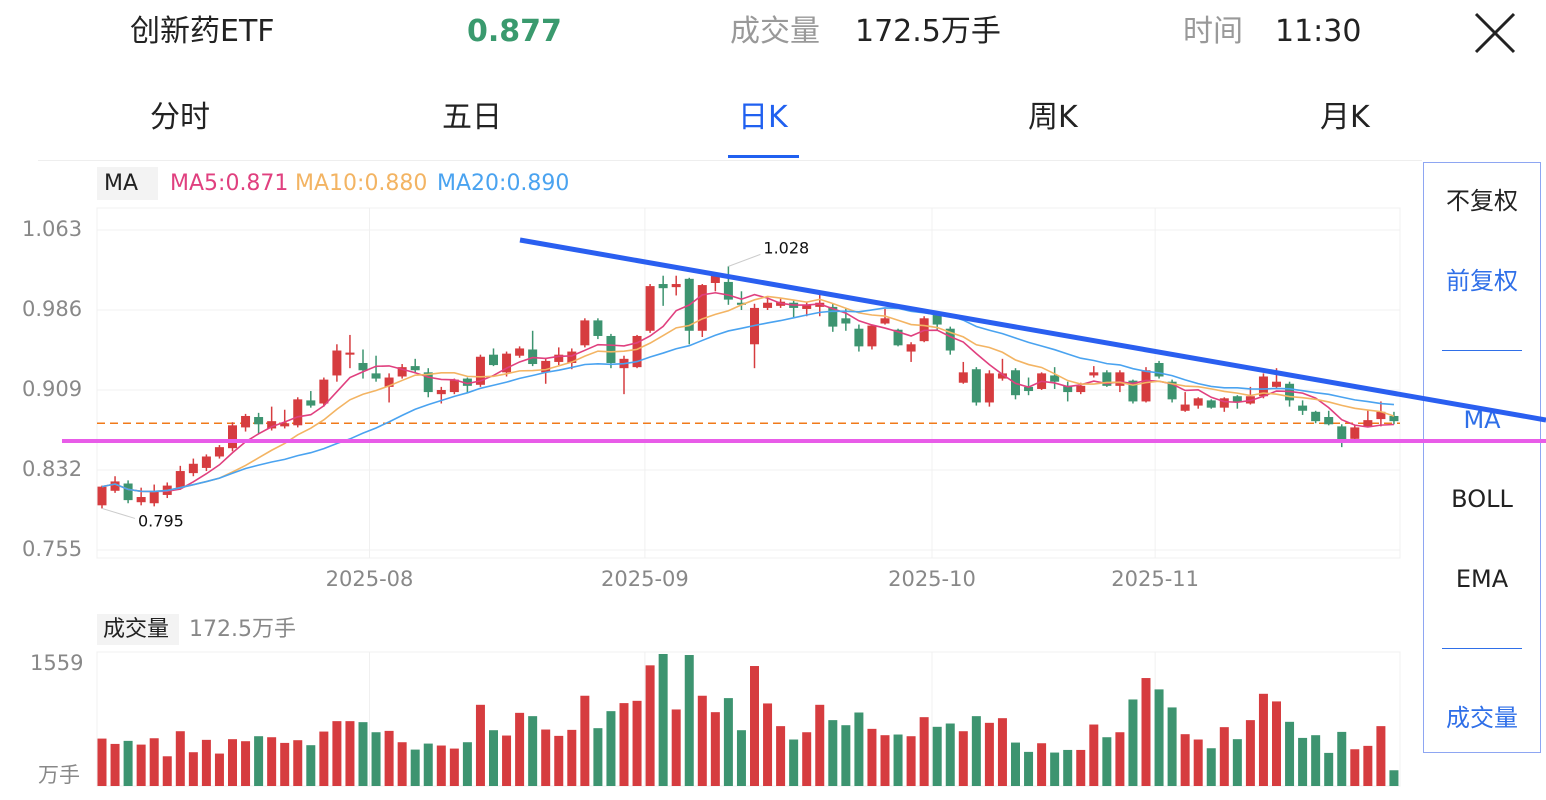 The width and height of the screenshot is (1546, 800). Describe the element at coordinates (645, 579) in the screenshot. I see `x-tick-label: 2025-09` at that location.